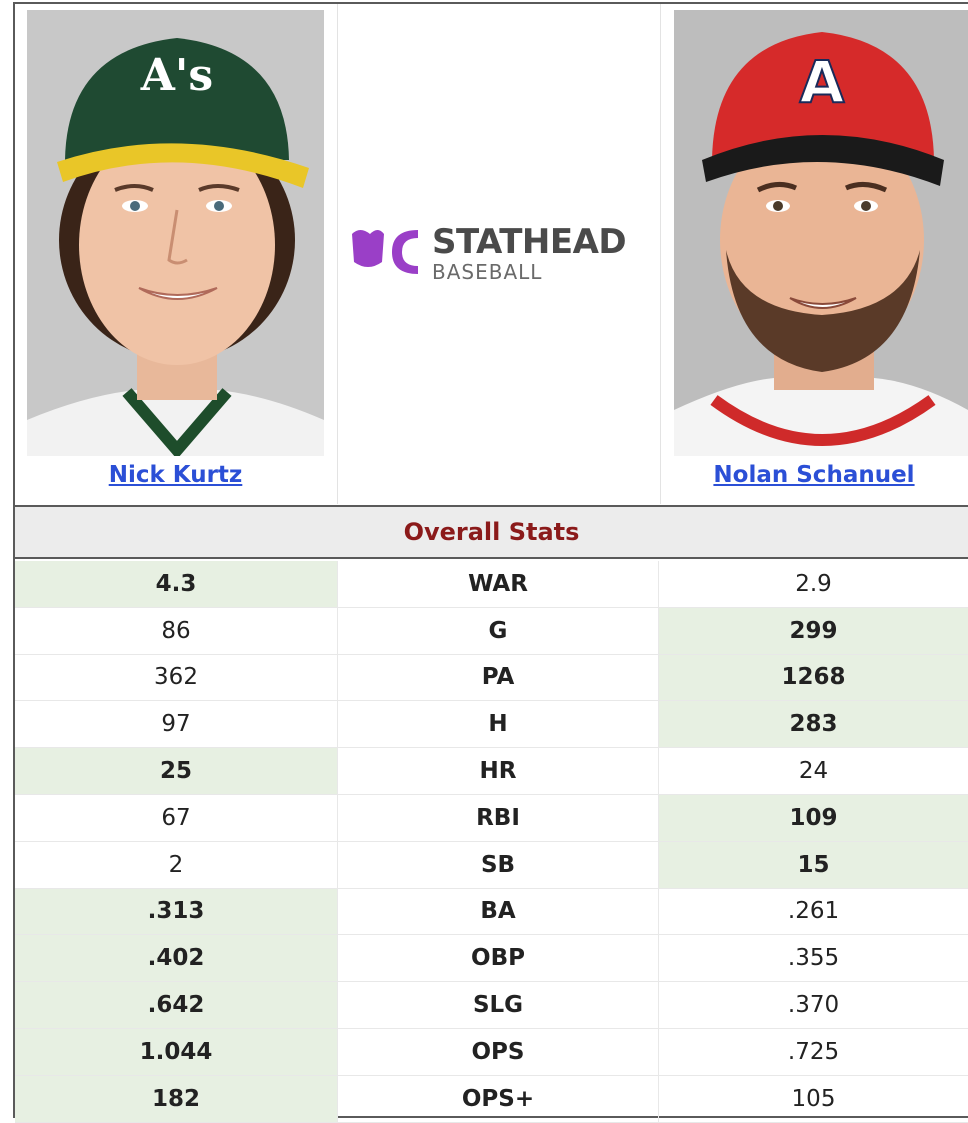 Image resolution: width=968 pixels, height=1123 pixels. Describe the element at coordinates (814, 475) in the screenshot. I see `player-name-right-link: Nolan Schanuel` at that location.